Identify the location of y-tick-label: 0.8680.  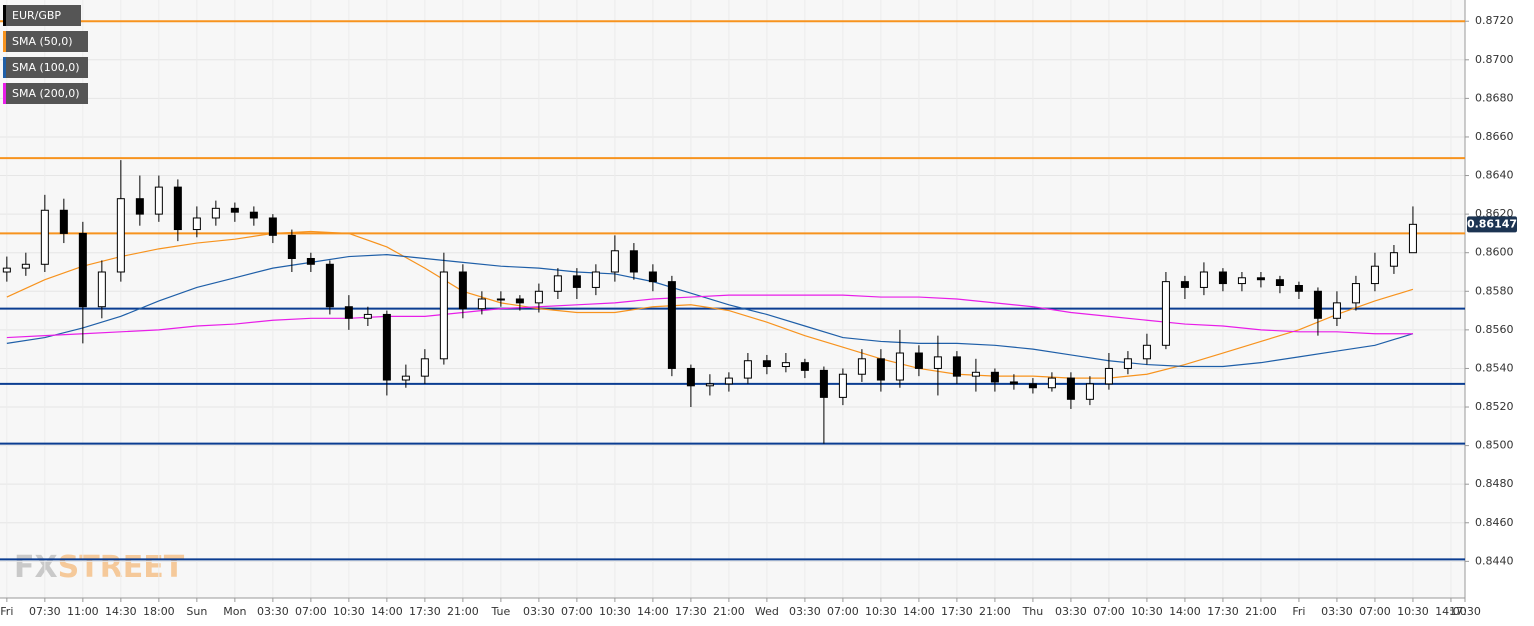
(1494, 97).